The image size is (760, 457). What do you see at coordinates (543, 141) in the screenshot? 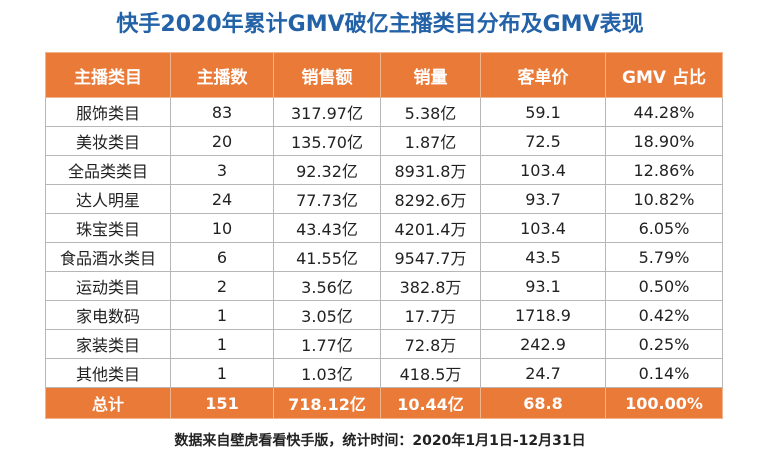
I see `table-cell: 72.5` at bounding box center [543, 141].